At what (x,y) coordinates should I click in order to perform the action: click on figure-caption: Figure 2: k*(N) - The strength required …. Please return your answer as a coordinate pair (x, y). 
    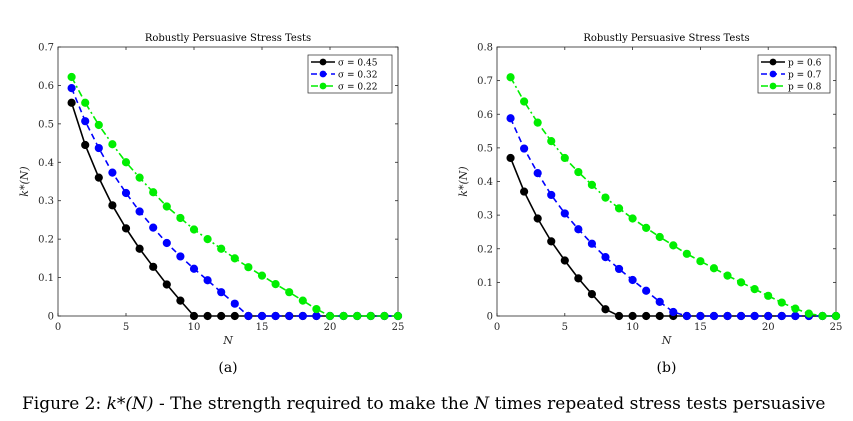
    Looking at the image, I should click on (423, 404).